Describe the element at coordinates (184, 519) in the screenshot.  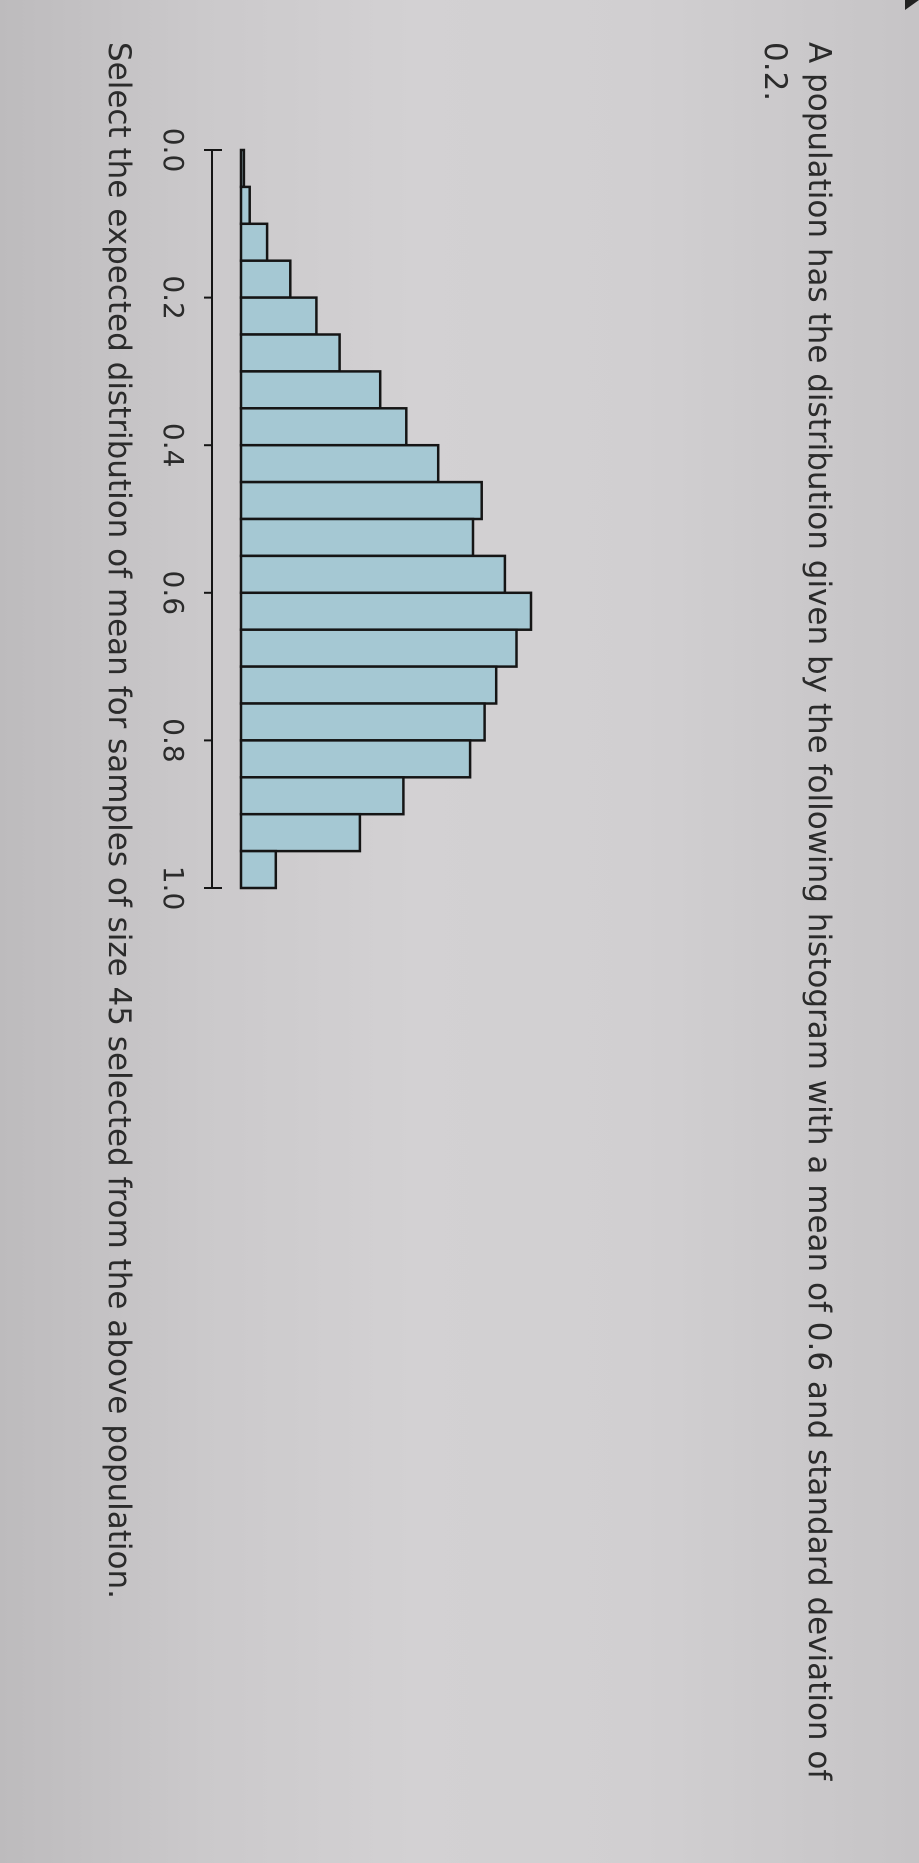
I see `x-axis-ticks: 0.0 0.2 0.4 0.6 0.8 1.0` at that location.